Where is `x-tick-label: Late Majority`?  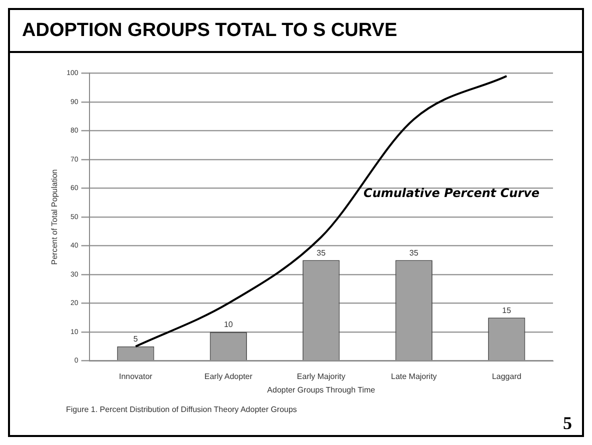 x-tick-label: Late Majority is located at coordinates (413, 376).